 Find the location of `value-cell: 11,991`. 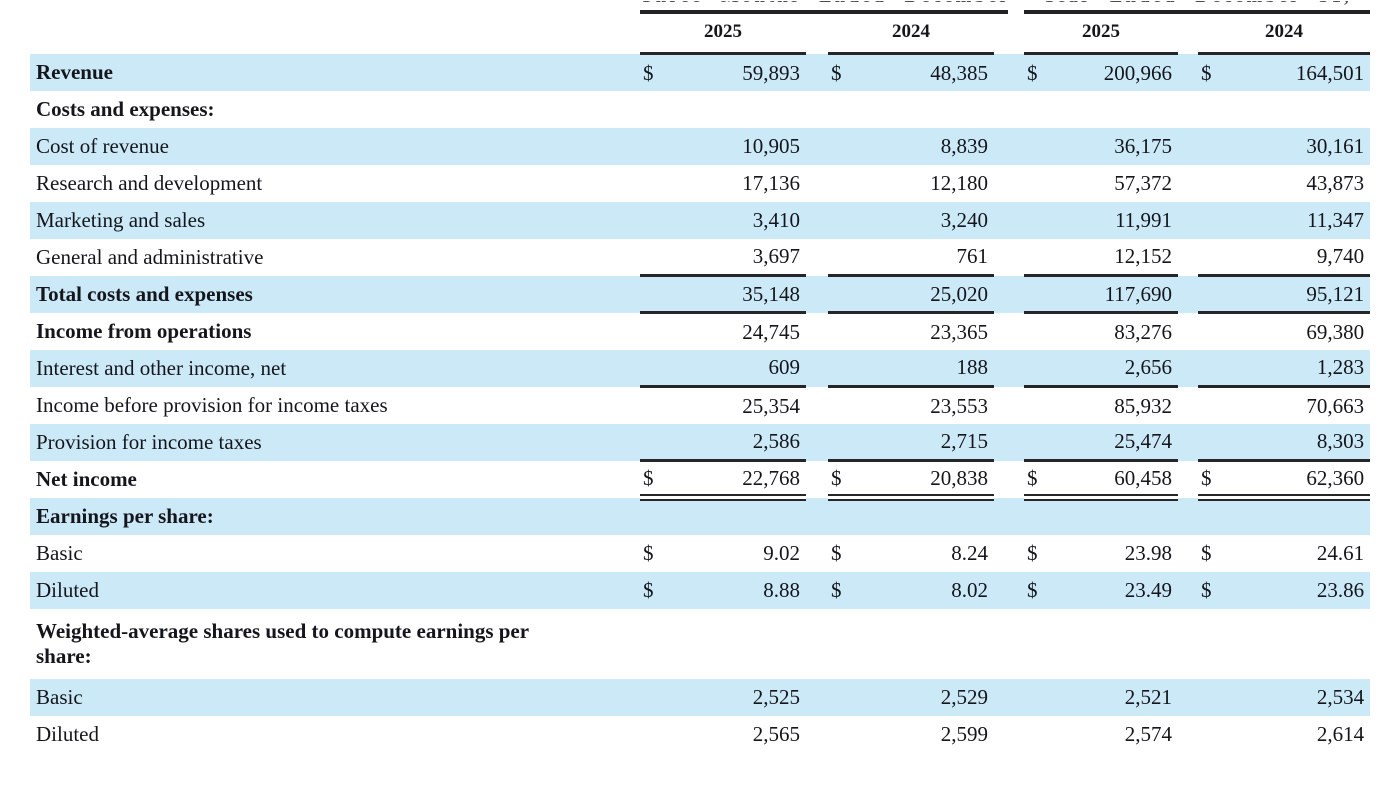

value-cell: 11,991 is located at coordinates (1144, 219).